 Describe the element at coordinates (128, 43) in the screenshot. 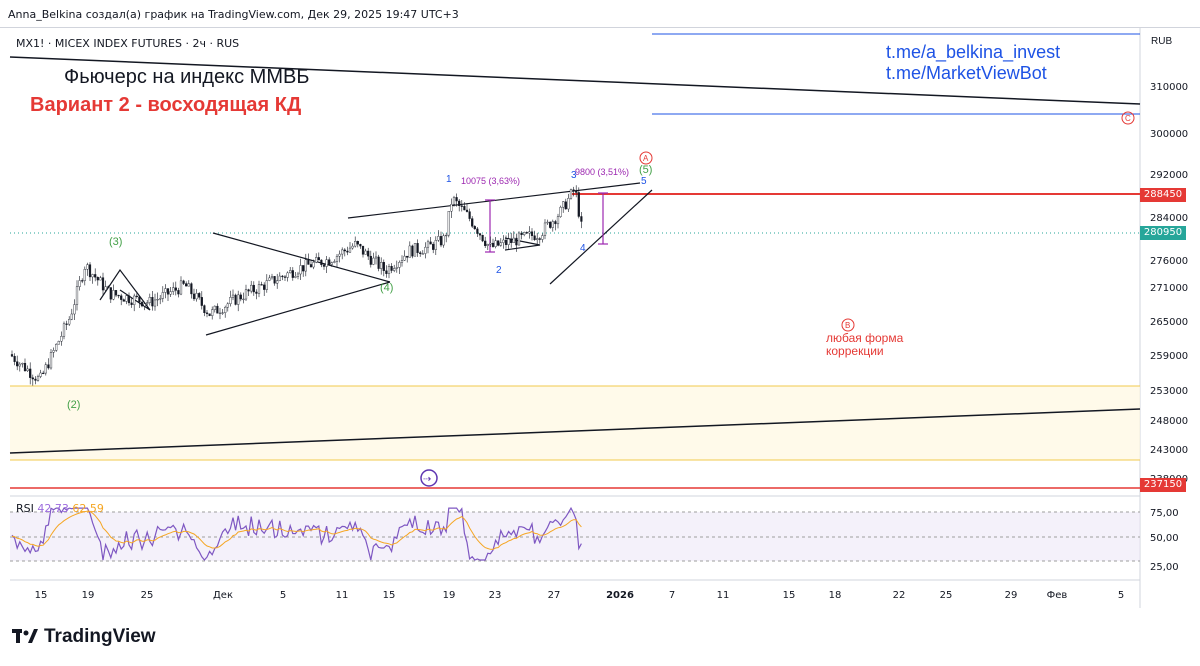

I see `symbol-info: MX1! · MICEX INDEX FUTURES · 2ч · RUS` at that location.